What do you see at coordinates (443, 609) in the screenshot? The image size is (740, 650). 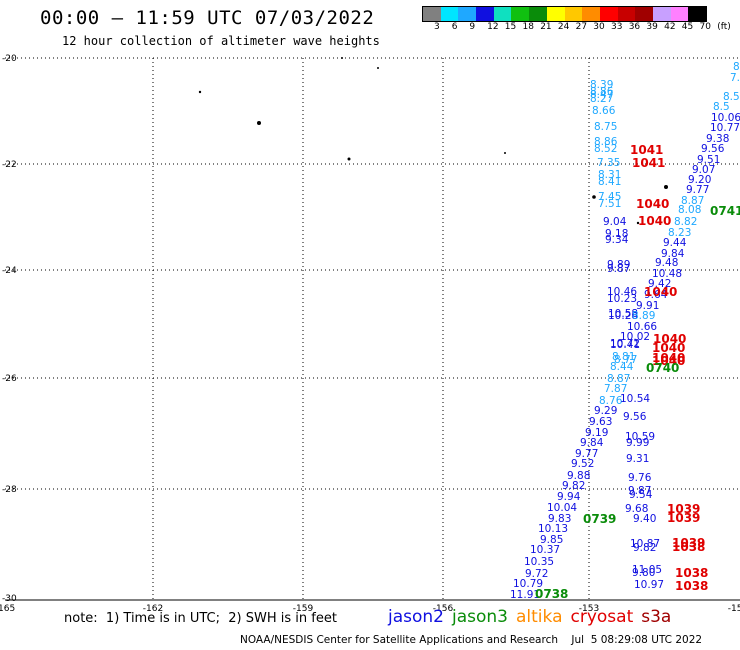 I see `lon-tick-label: -156` at bounding box center [443, 609].